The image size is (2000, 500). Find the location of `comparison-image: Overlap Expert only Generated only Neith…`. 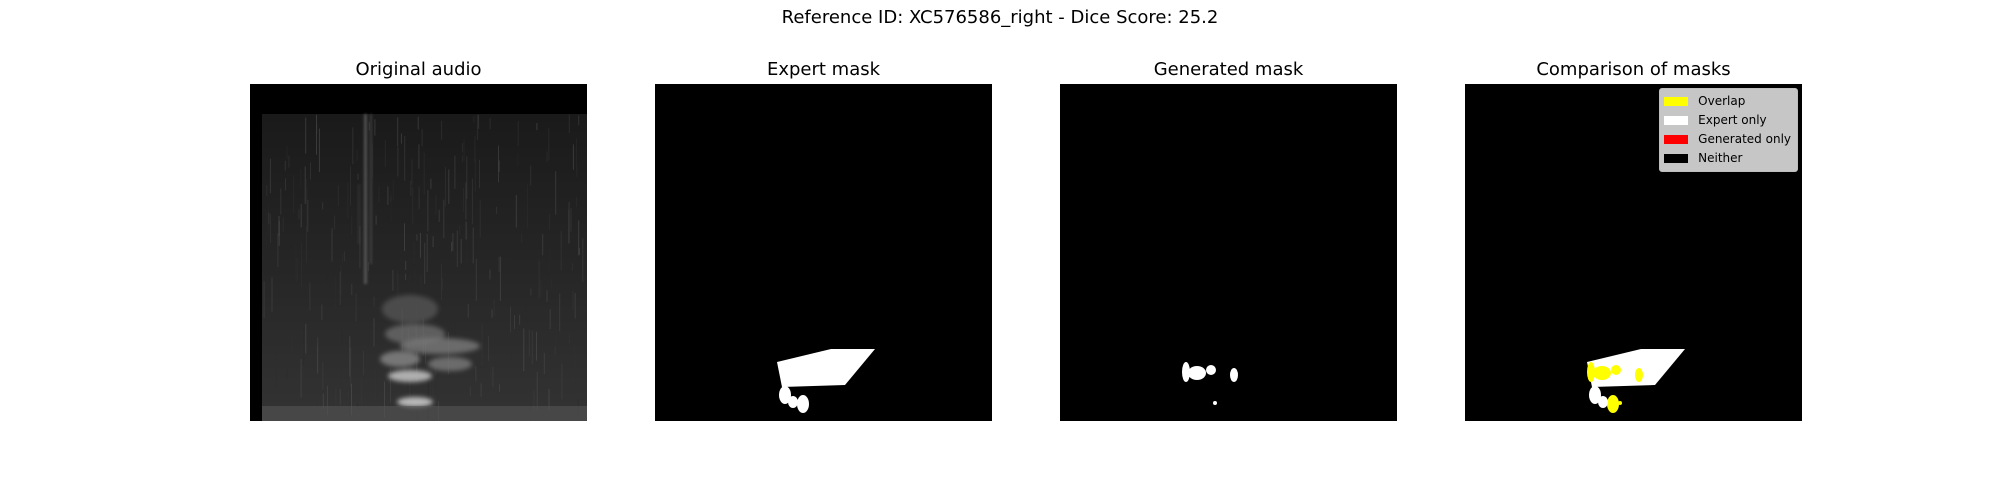

comparison-image: Overlap Expert only Generated only Neith… is located at coordinates (1633, 252).